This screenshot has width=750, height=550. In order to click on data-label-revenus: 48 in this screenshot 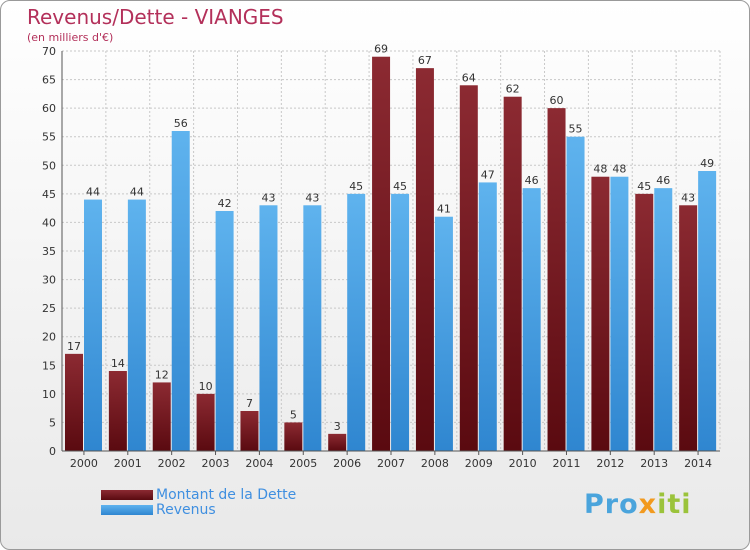, I will do `click(619, 169)`.